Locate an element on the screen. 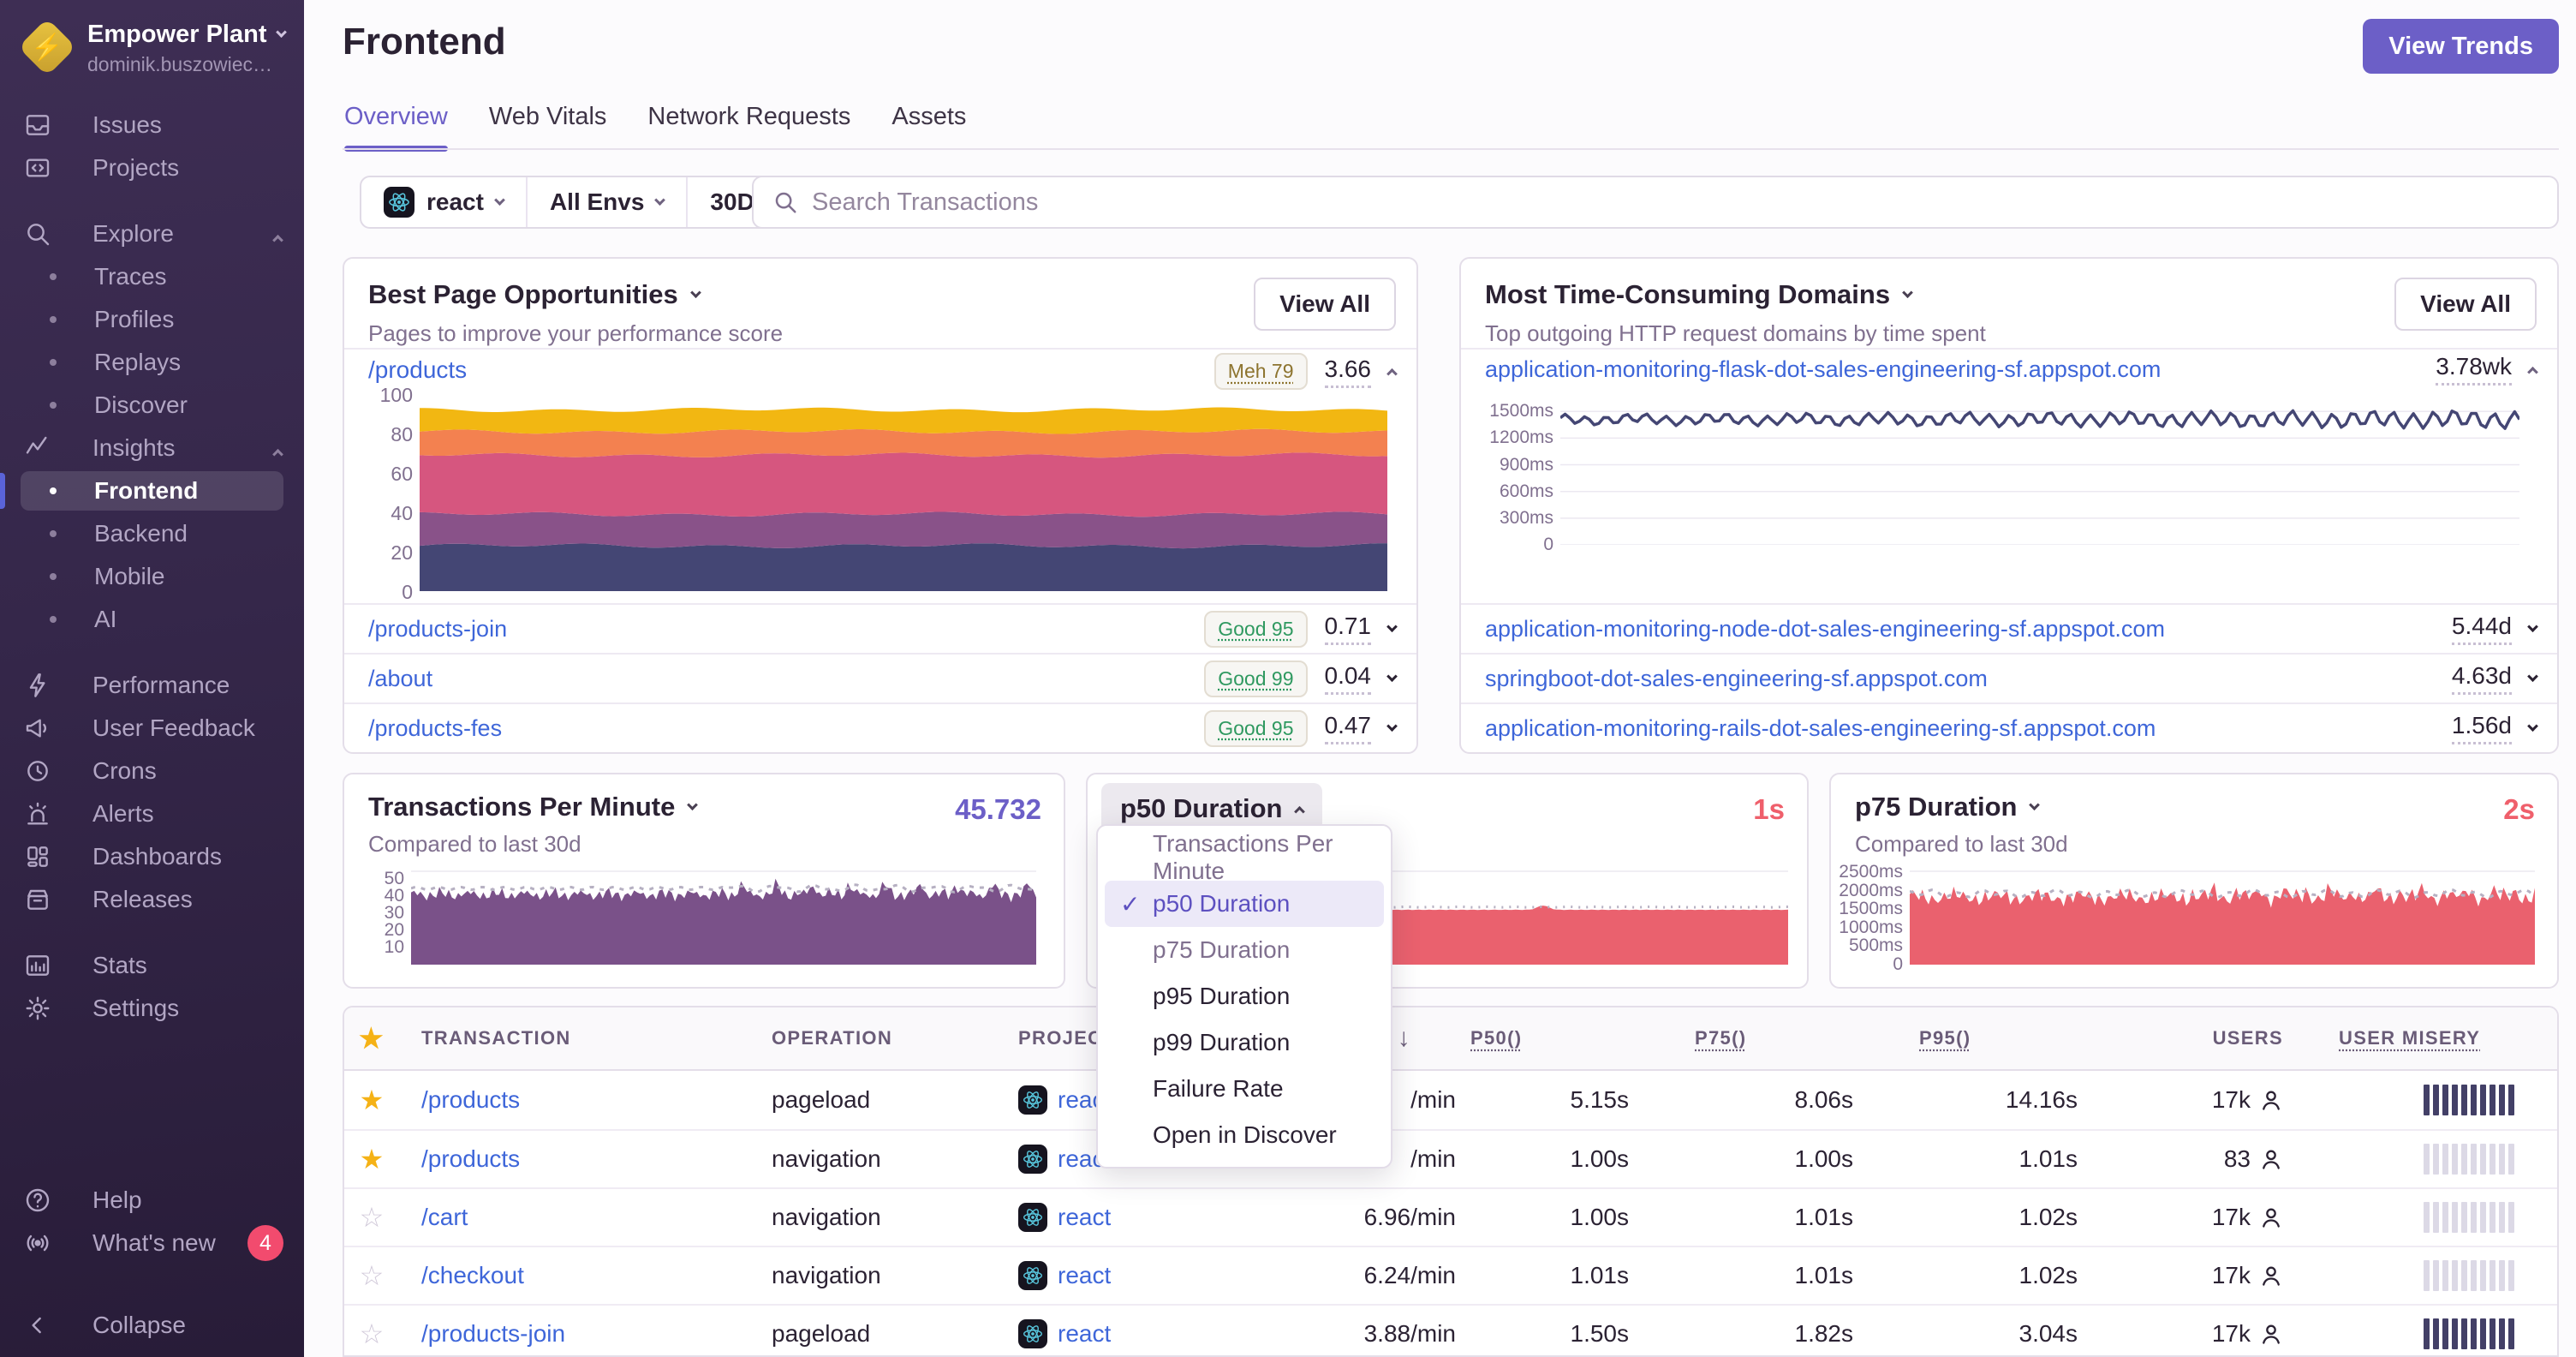 The height and width of the screenshot is (1357, 2576). sidebar-item-settings: Settings is located at coordinates (152, 1009).